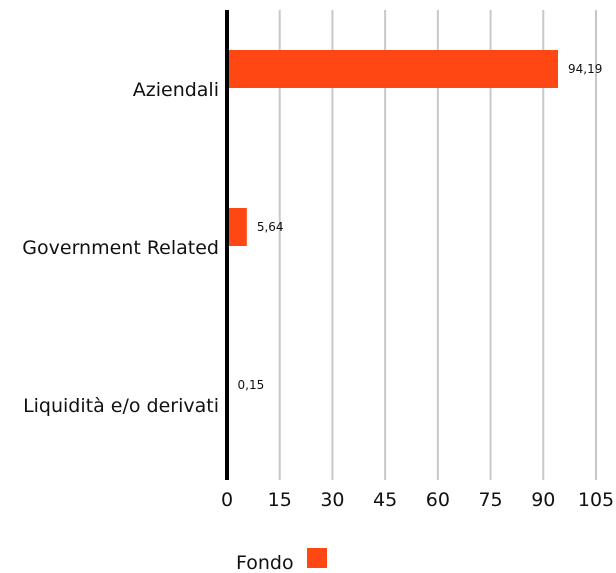 This screenshot has height=573, width=616. I want to click on legend-swatch-fondo, so click(317, 558).